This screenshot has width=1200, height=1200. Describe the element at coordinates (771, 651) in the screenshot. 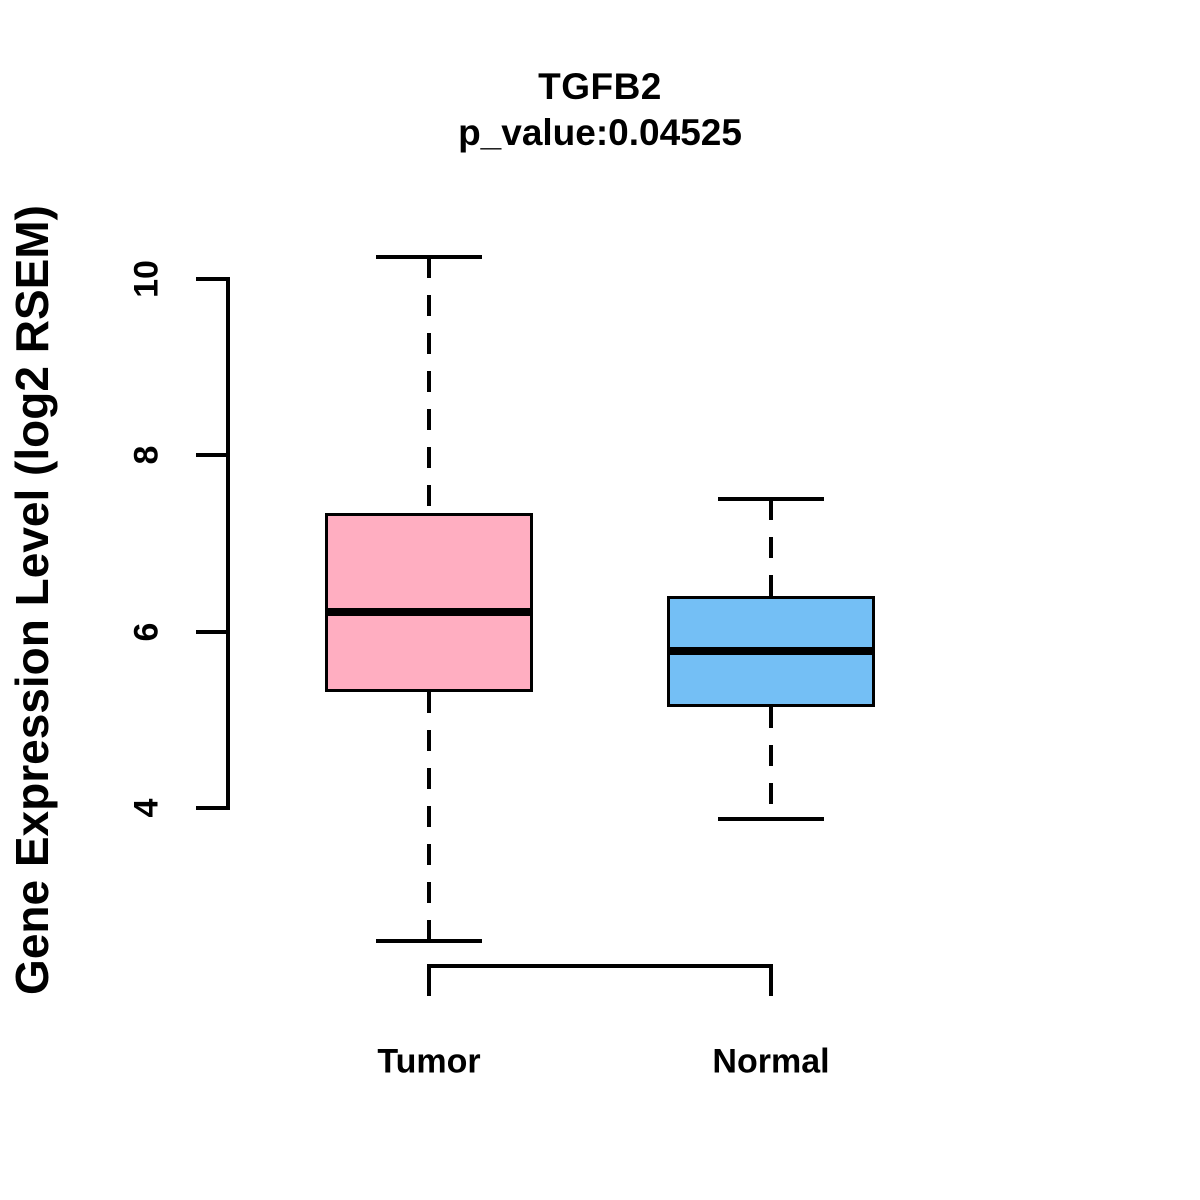

I see `normal-median-line` at that location.